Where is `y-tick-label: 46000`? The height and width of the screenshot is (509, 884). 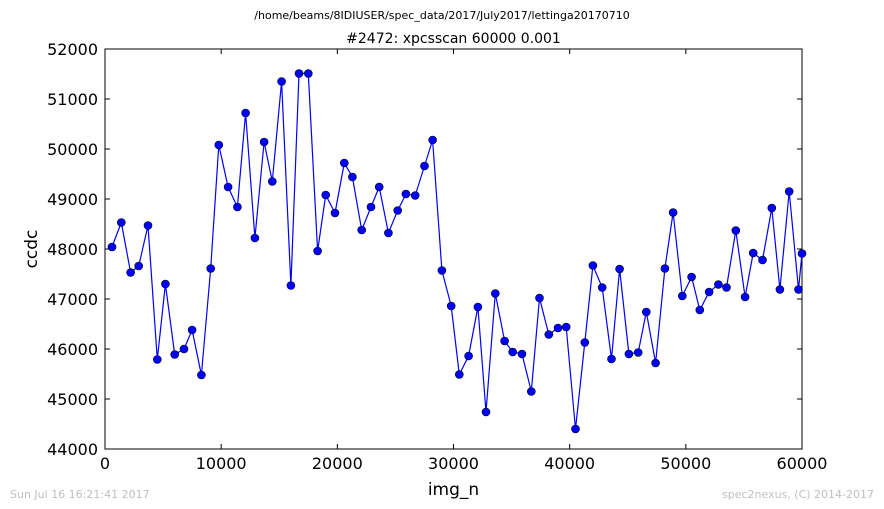
y-tick-label: 46000 is located at coordinates (72, 349).